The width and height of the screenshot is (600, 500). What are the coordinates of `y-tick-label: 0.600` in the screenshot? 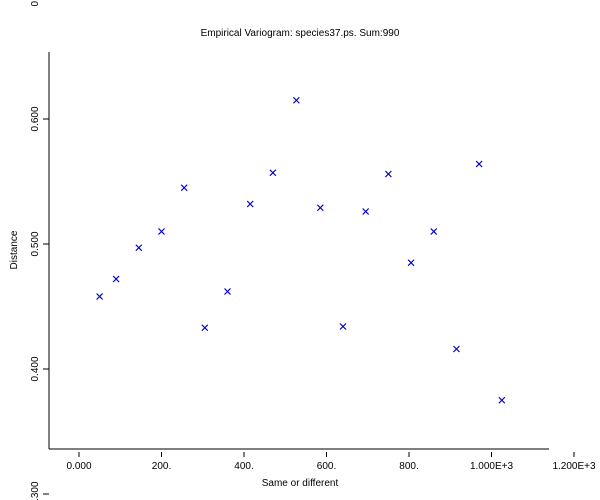 It's located at (35, 118).